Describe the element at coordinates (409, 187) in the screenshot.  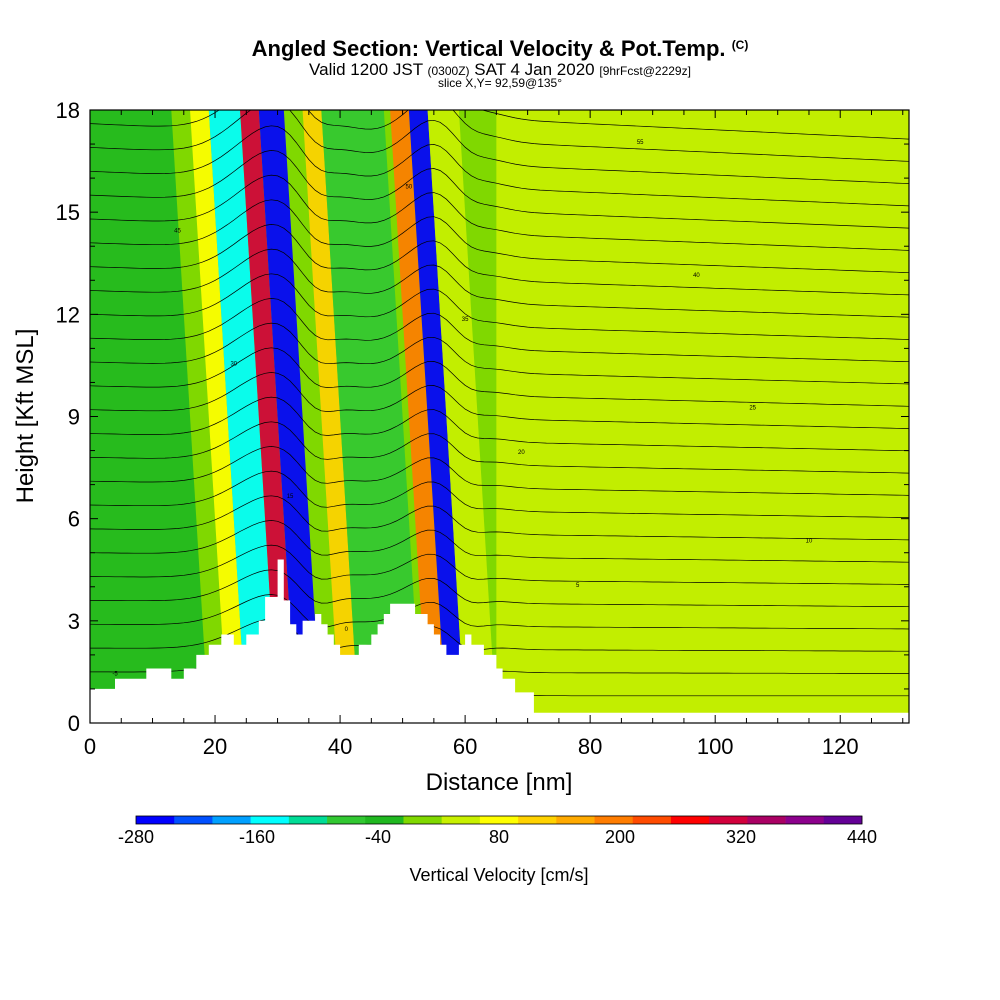
I see `contour-label: 50` at that location.